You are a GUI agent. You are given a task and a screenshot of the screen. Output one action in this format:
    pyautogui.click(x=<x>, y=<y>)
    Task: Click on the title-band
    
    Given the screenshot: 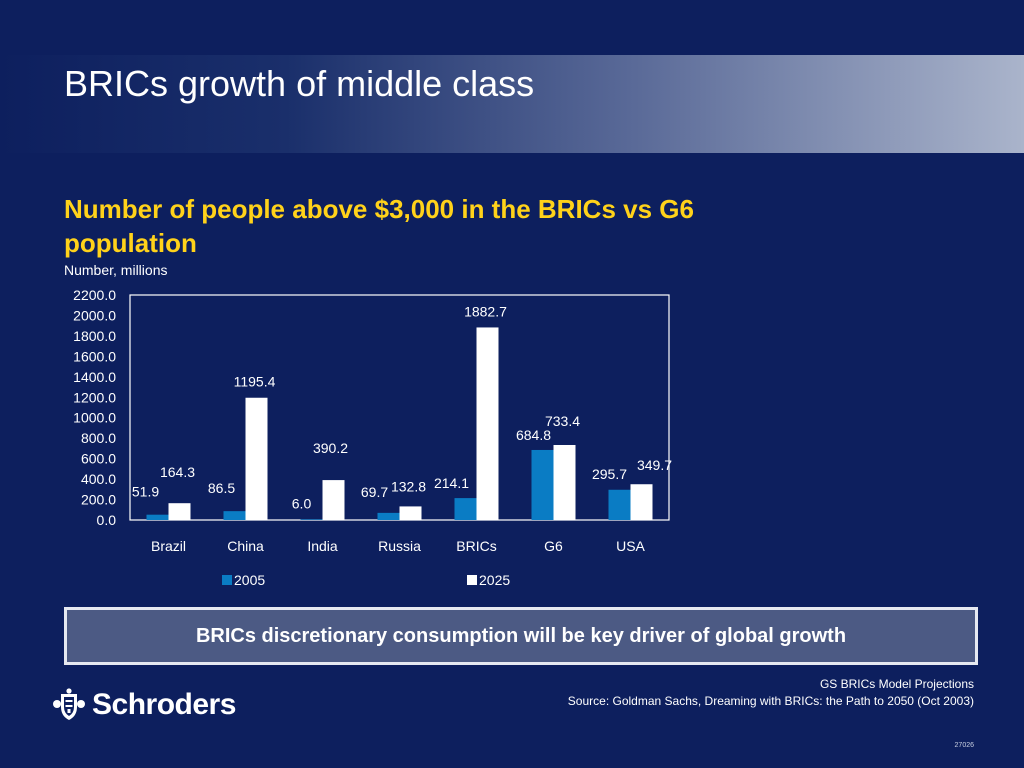 What is the action you would take?
    pyautogui.click(x=512, y=104)
    